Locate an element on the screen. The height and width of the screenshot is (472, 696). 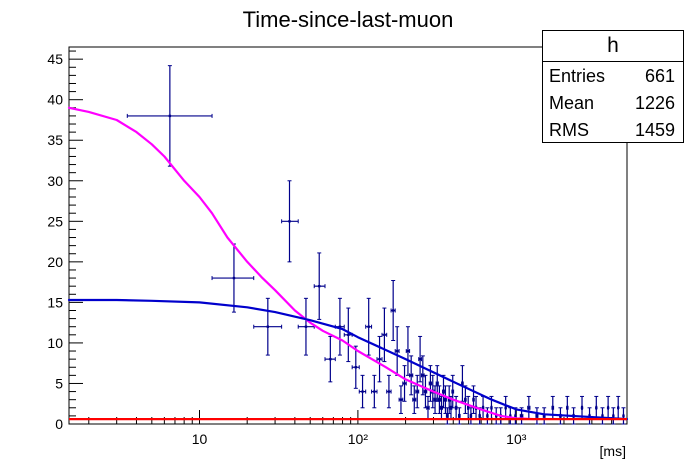
x-axis-label: [ms] is located at coordinates (613, 451).